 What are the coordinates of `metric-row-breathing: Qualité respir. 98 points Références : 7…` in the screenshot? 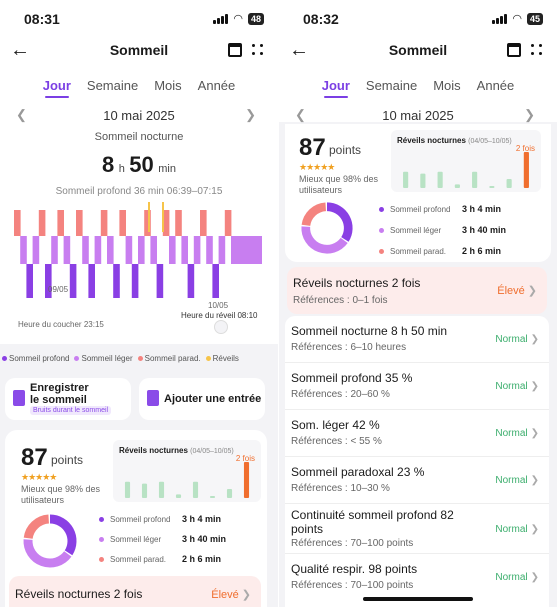 It's located at (415, 576).